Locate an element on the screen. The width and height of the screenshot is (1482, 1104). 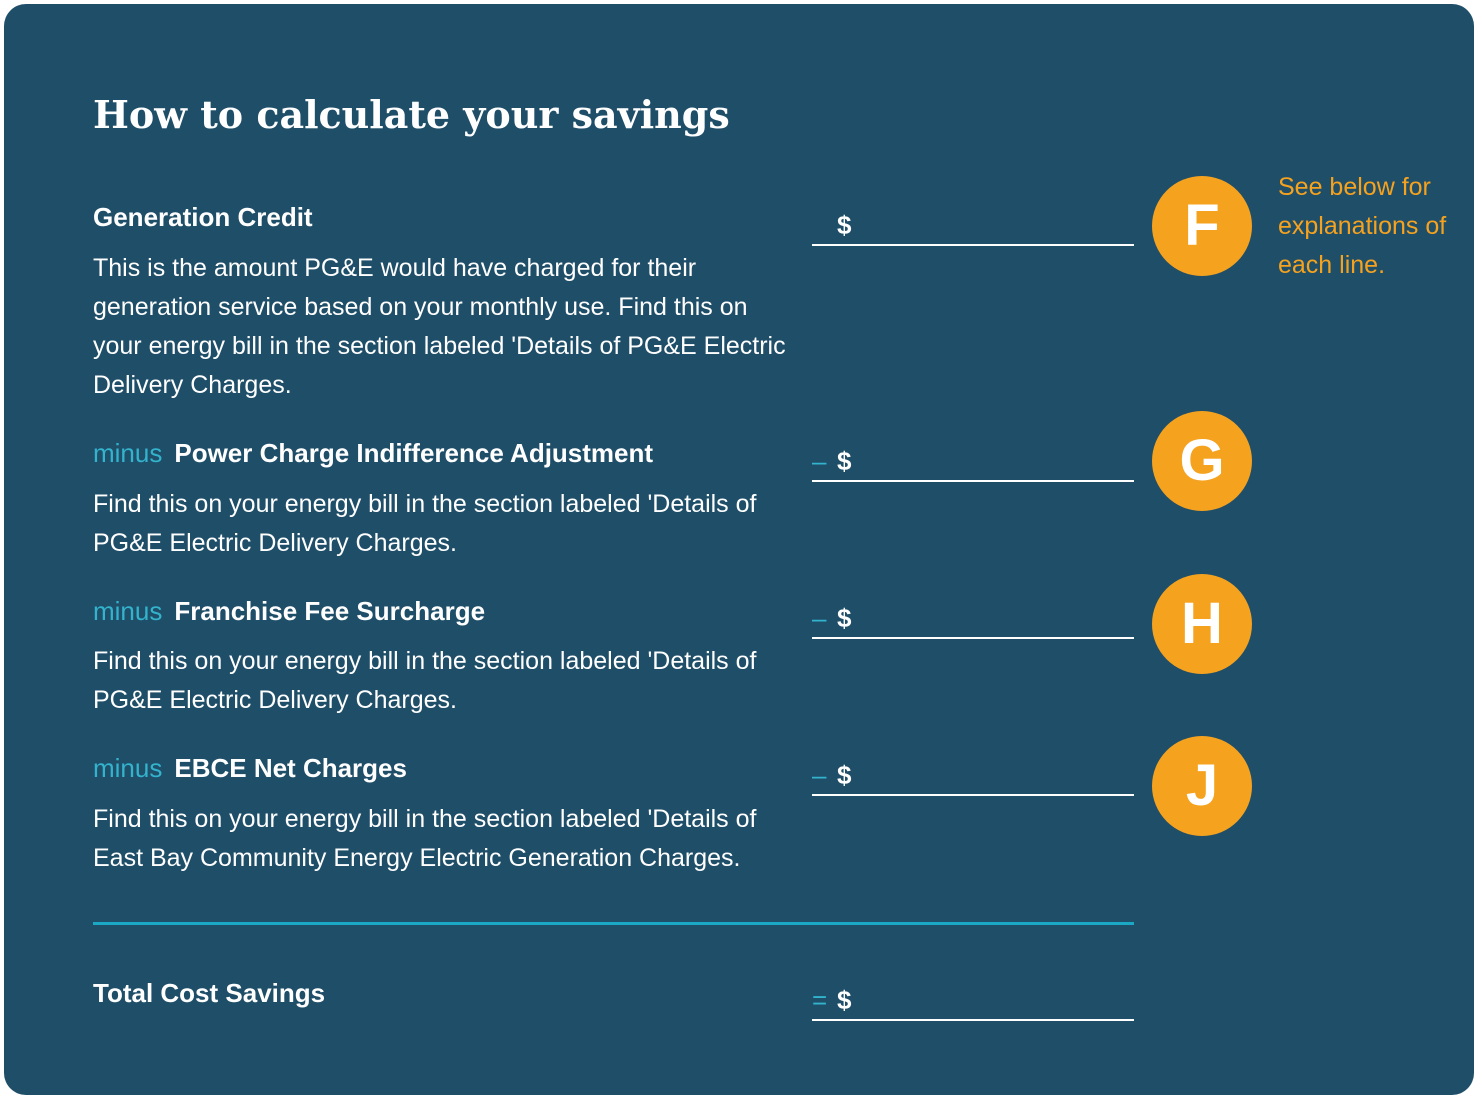
ebce-net-charges-label: minus EBCE Net Charges is located at coordinates (250, 768).